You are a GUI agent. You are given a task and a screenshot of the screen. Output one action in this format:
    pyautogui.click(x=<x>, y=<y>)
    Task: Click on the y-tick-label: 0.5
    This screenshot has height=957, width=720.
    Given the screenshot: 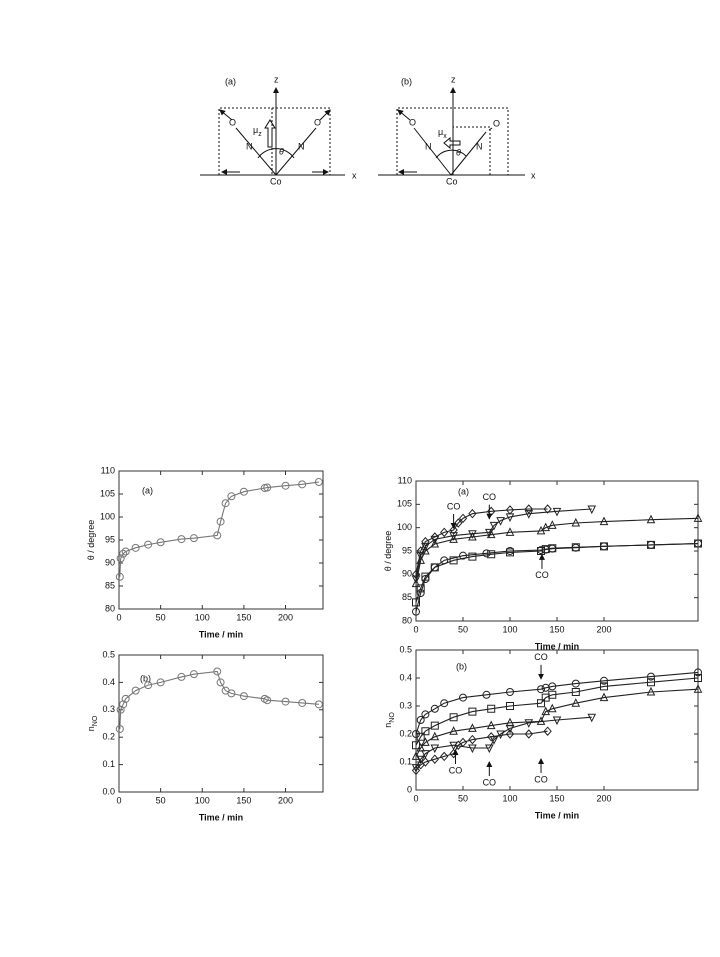 What is the action you would take?
    pyautogui.click(x=108, y=654)
    